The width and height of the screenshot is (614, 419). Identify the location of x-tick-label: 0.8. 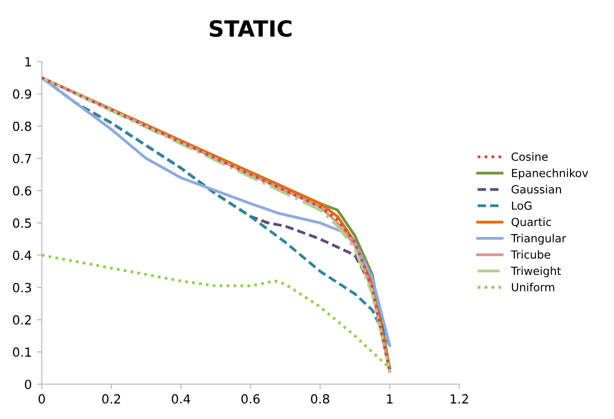
(320, 399).